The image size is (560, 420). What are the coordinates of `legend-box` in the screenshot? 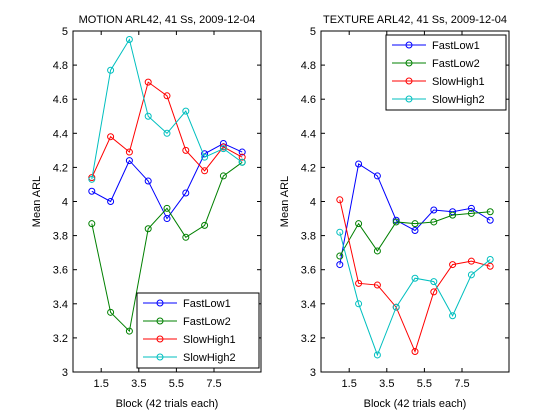 It's located at (446, 72).